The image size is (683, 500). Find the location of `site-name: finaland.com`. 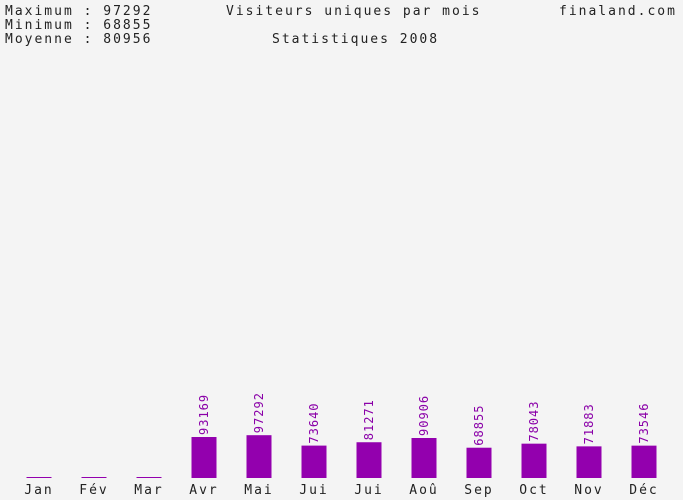

site-name: finaland.com is located at coordinates (618, 11).